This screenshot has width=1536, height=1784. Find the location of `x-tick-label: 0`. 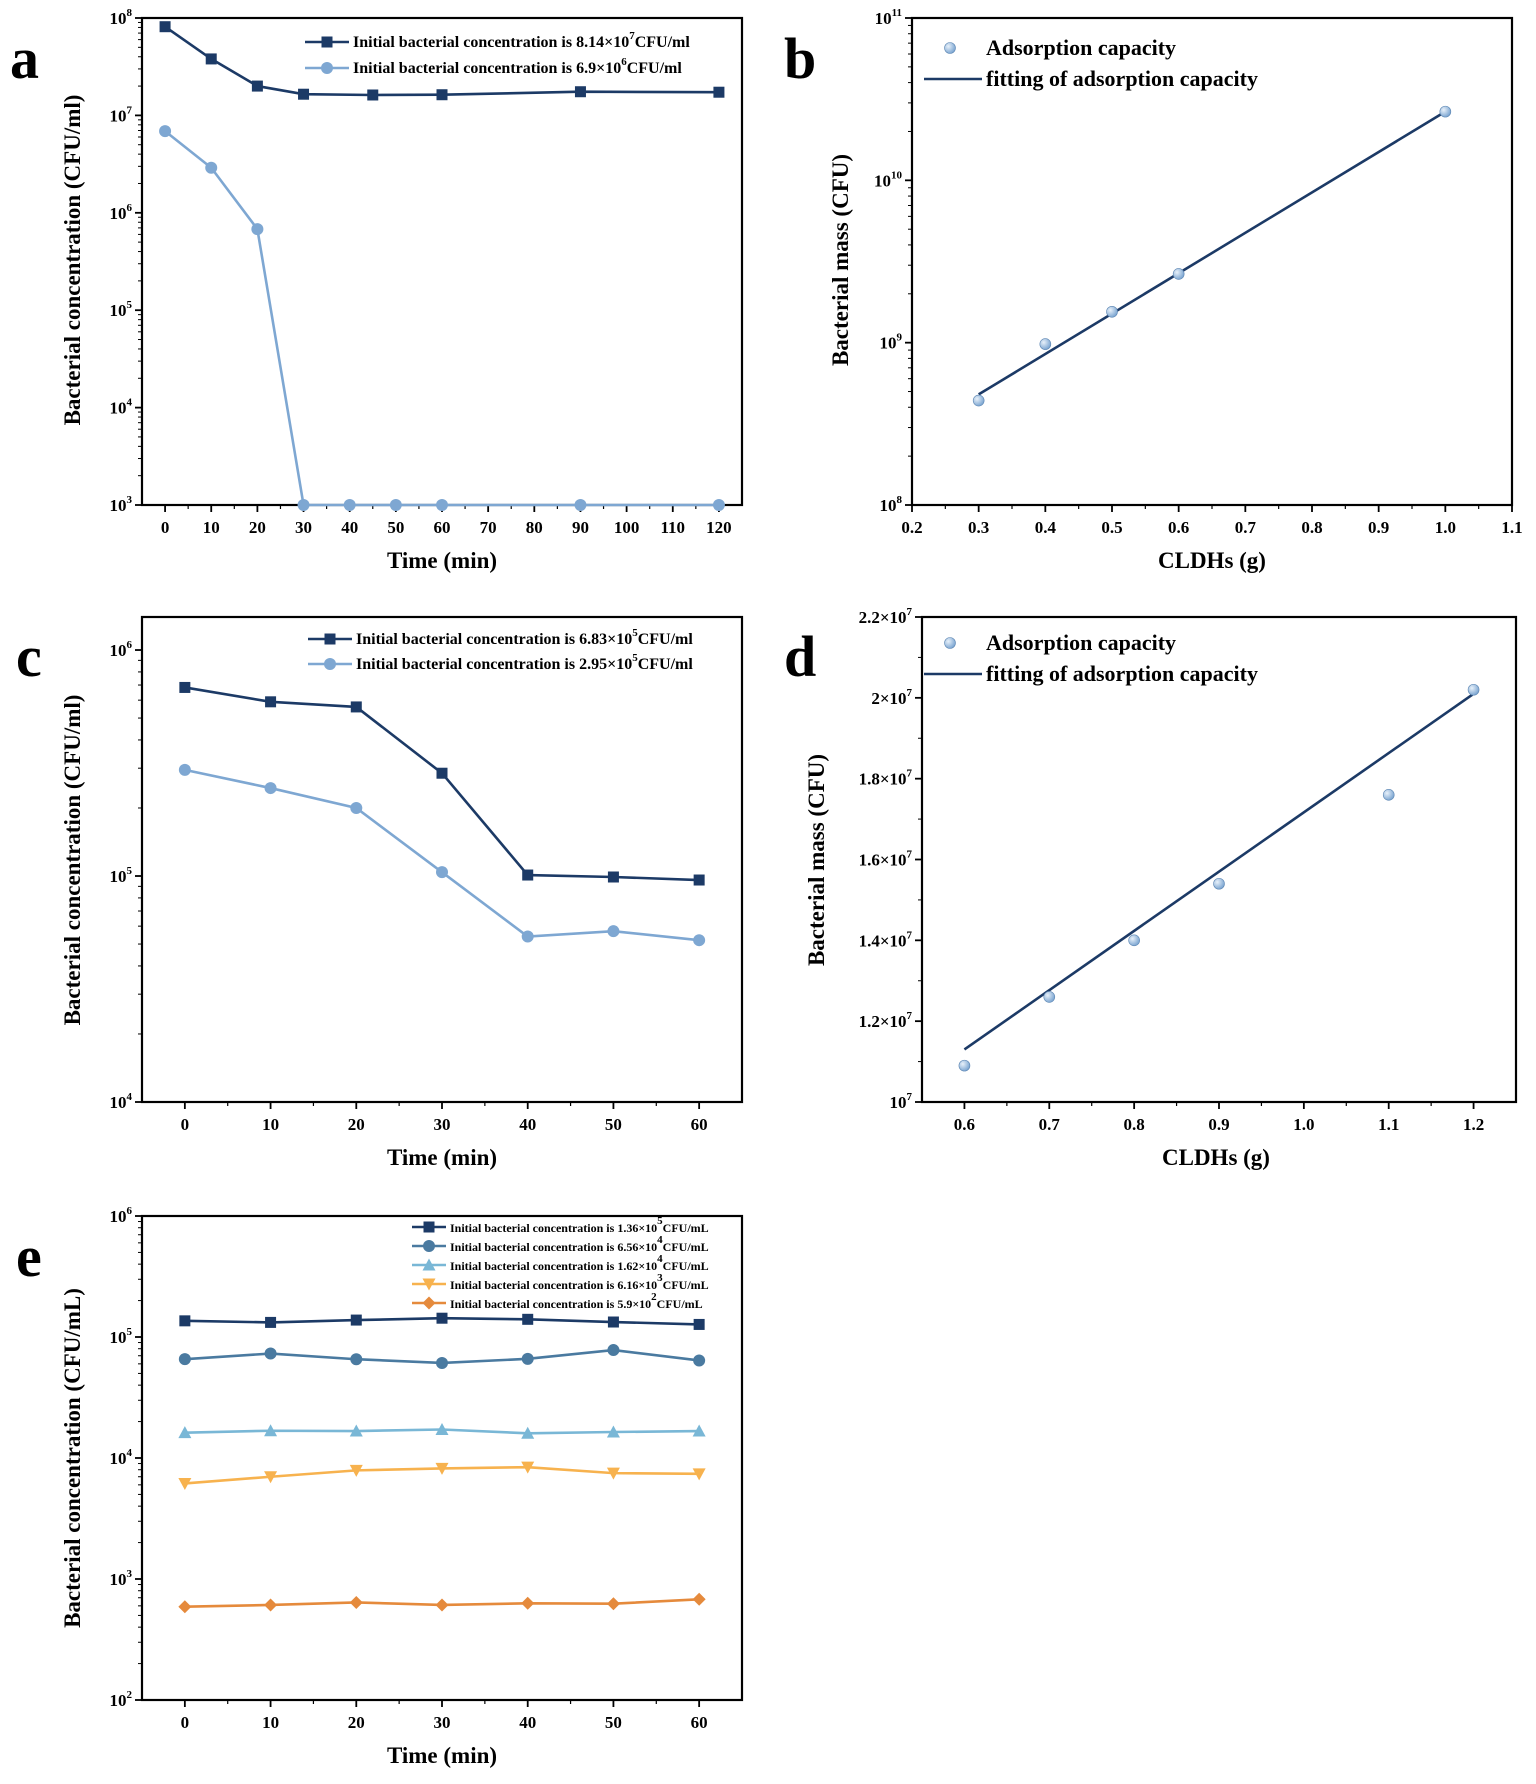

x-tick-label: 0 is located at coordinates (185, 1124).